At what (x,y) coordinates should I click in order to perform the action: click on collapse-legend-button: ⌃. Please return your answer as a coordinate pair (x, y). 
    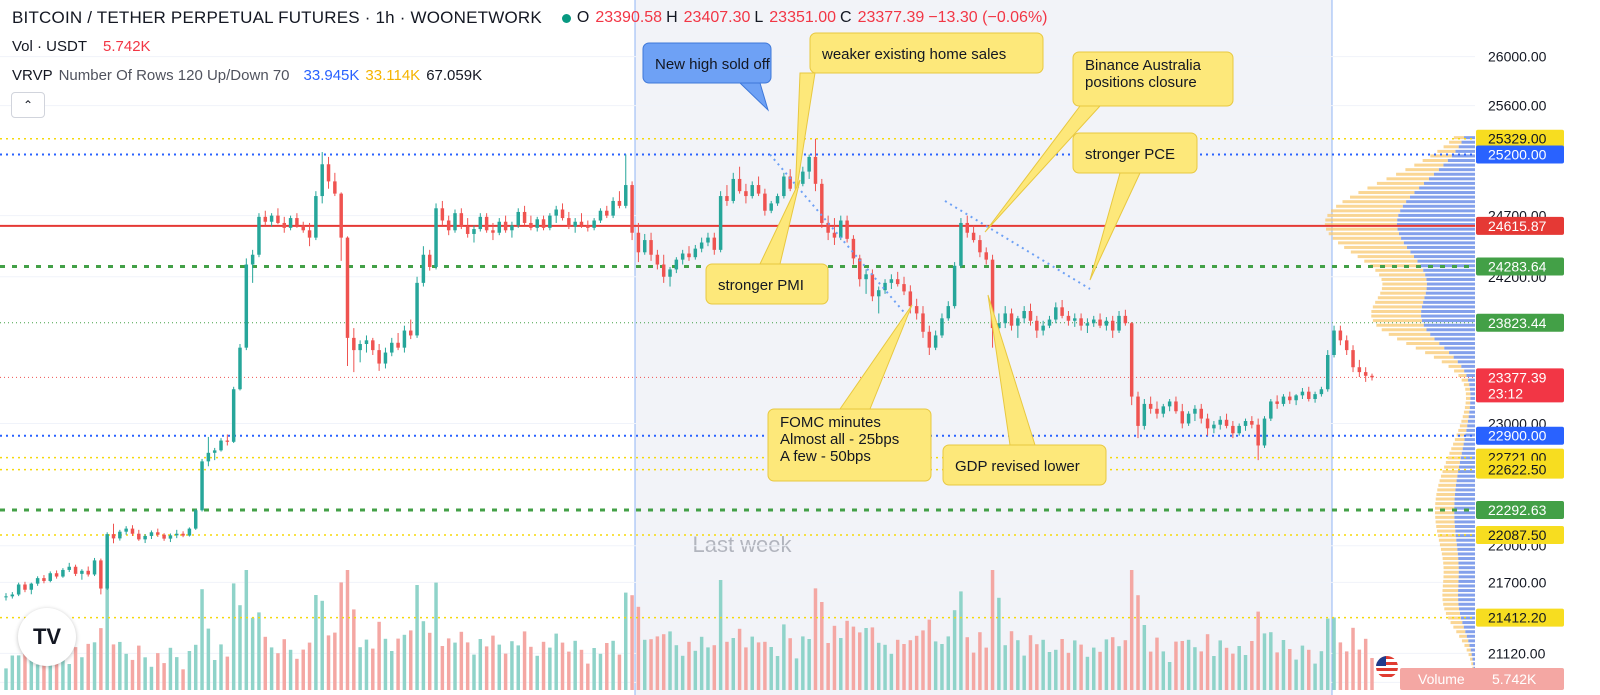
    Looking at the image, I should click on (28, 105).